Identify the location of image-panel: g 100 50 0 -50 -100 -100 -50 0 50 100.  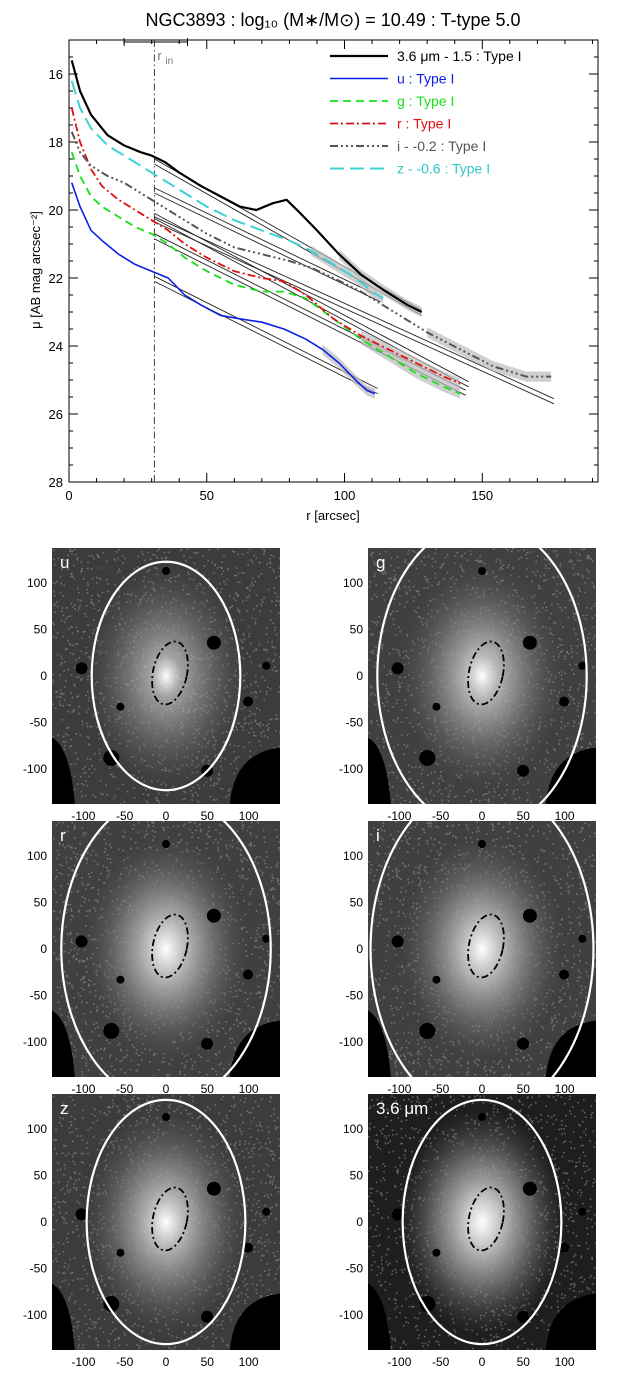
(467, 685).